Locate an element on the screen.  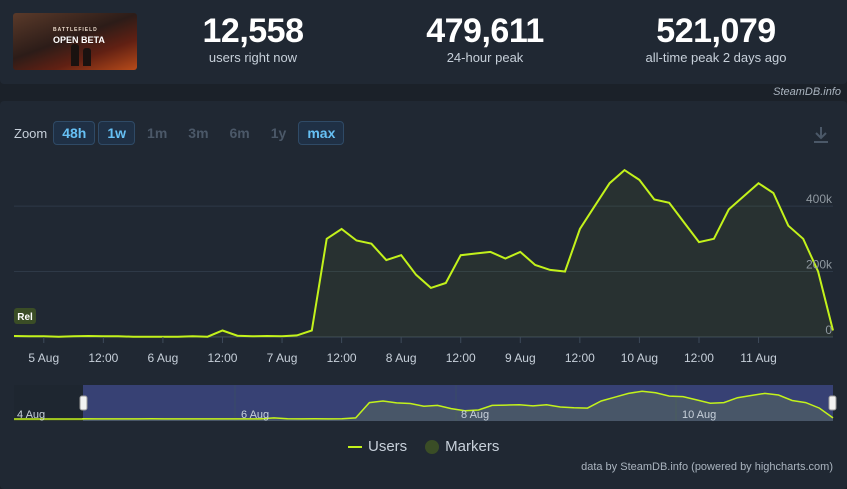
navigator-x-label: 6 Aug is located at coordinates (255, 415).